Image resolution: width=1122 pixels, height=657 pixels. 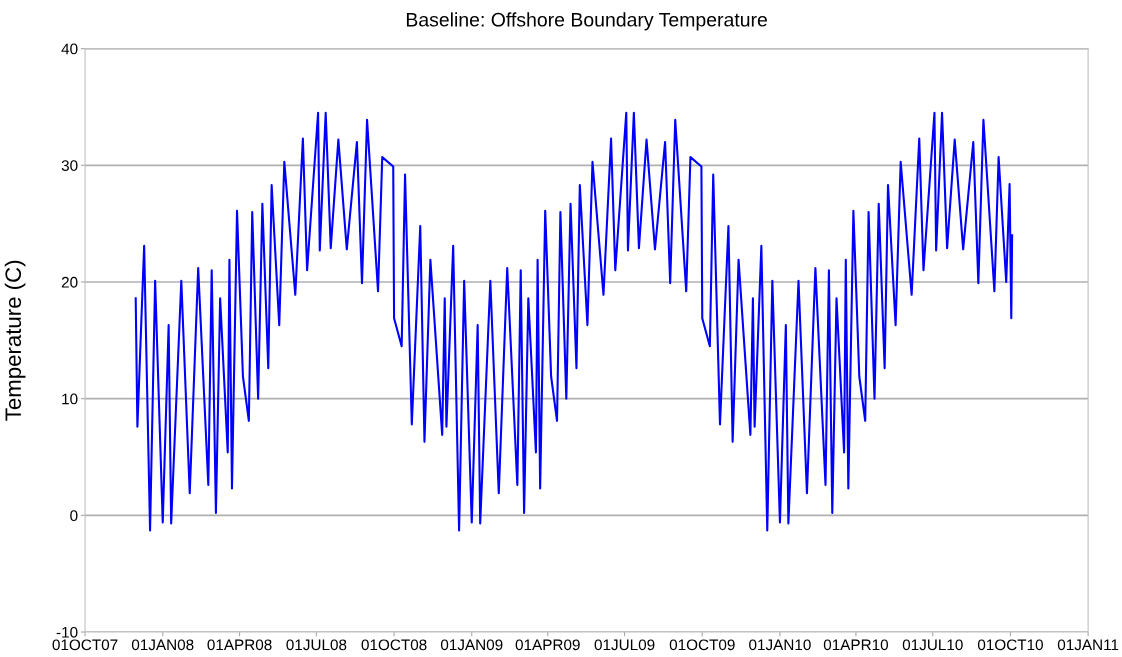 I want to click on x-tick-label: 01APR09, so click(x=547, y=645).